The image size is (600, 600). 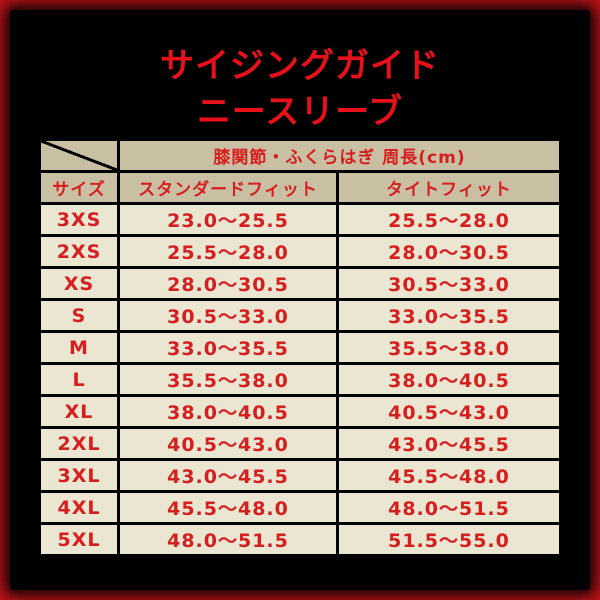 I want to click on tight-fit-cell: 48.0～51.5, so click(x=449, y=507).